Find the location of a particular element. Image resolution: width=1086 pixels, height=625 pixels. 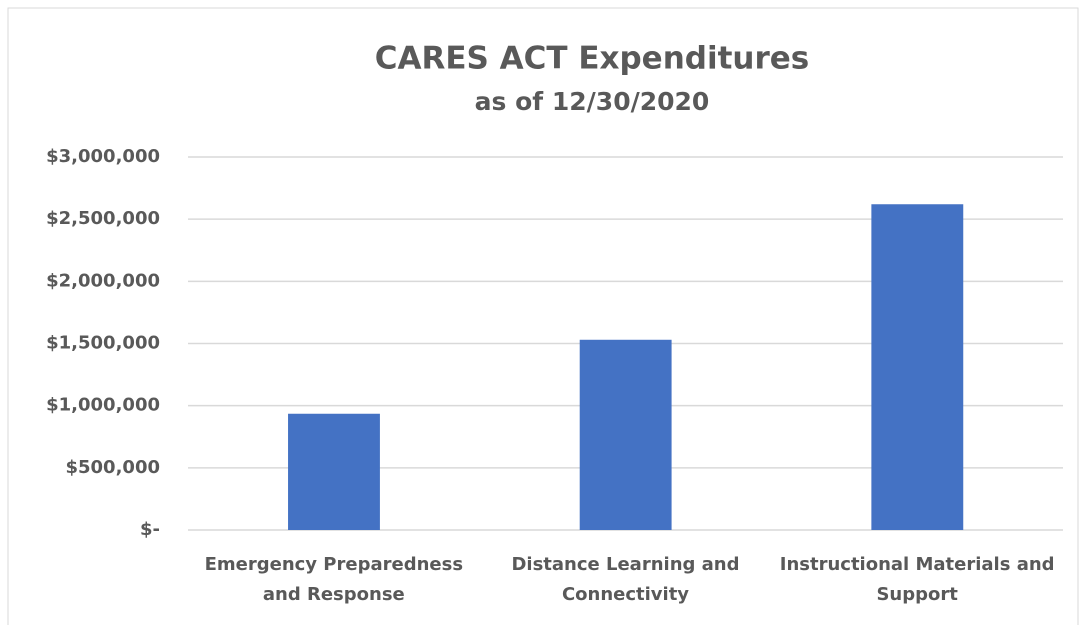

y-tick-label: $2,500,000 is located at coordinates (103, 218).